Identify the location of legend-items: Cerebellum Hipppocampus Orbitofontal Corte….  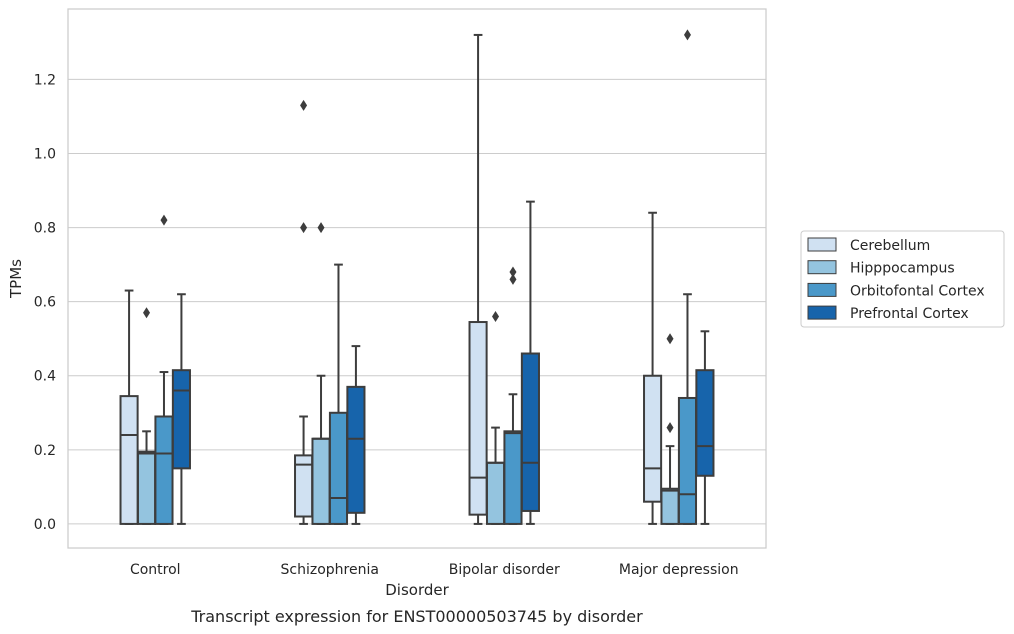
(896, 279).